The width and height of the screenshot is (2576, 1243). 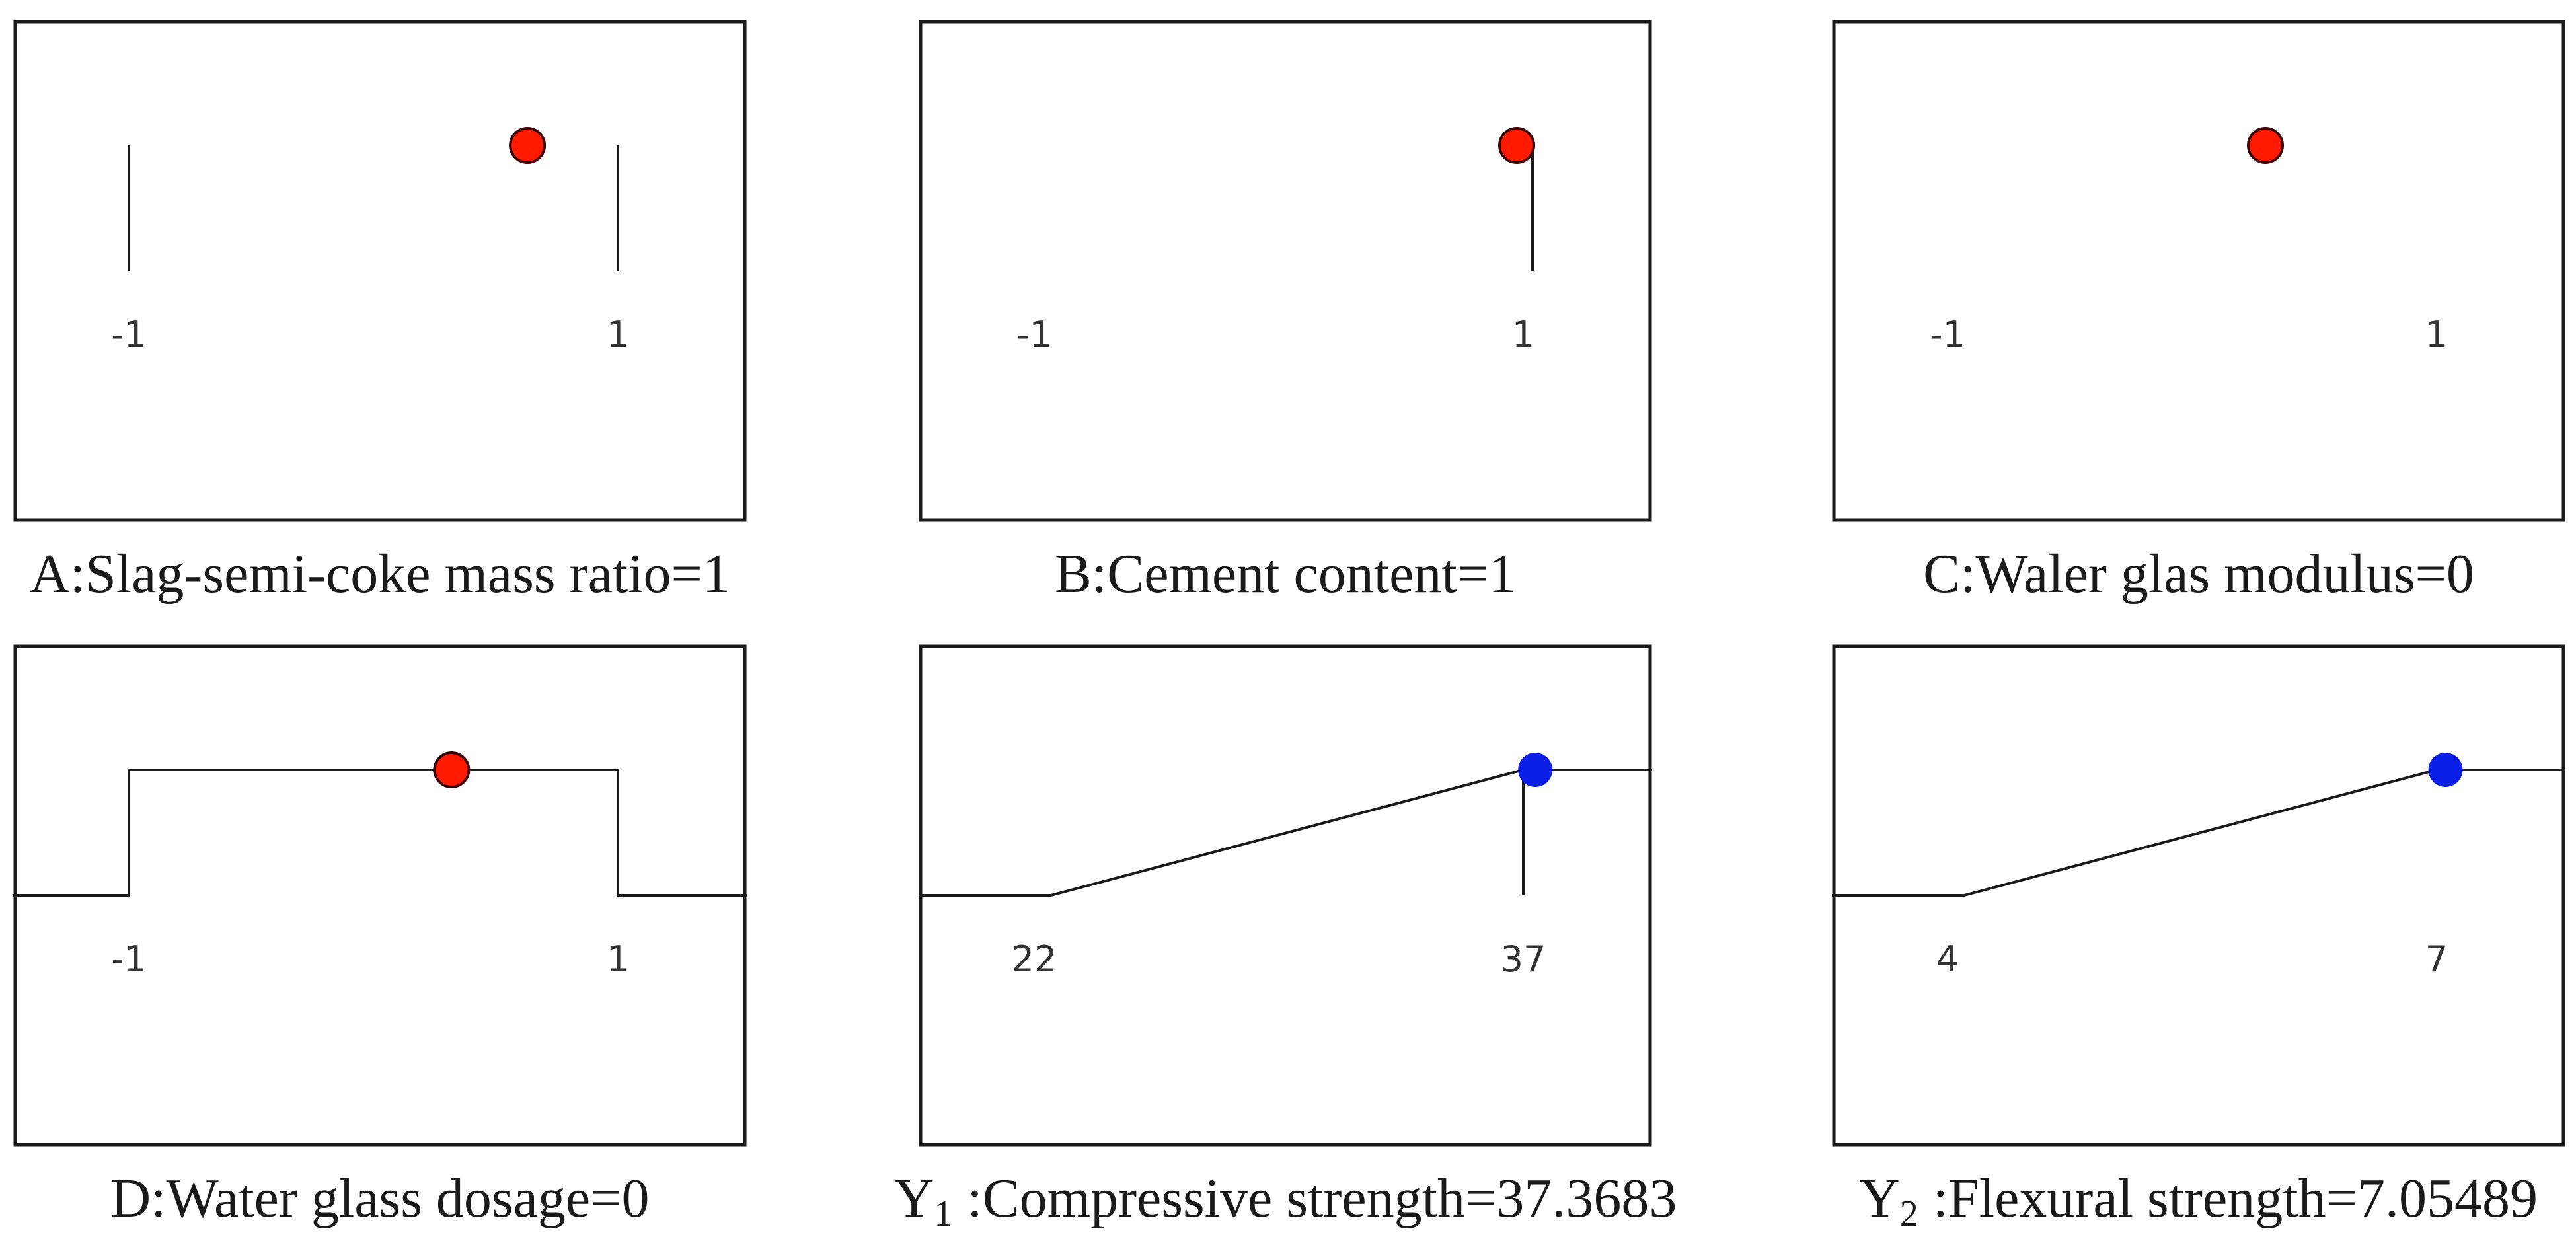 What do you see at coordinates (129, 335) in the screenshot?
I see `panel-a-tick-min: -1` at bounding box center [129, 335].